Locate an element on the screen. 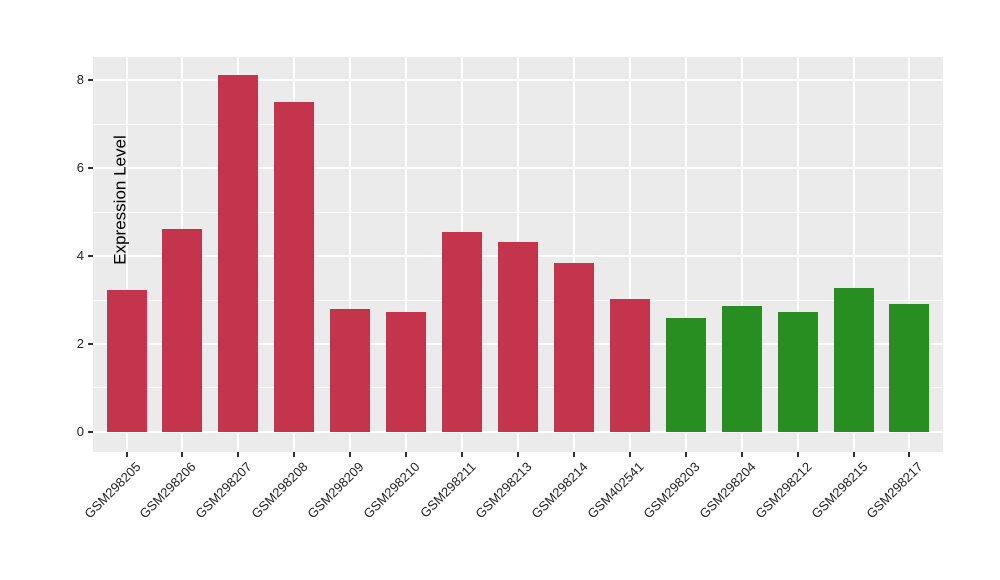 The image size is (1000, 580). y-tick-label-6: 6 is located at coordinates (80, 168).